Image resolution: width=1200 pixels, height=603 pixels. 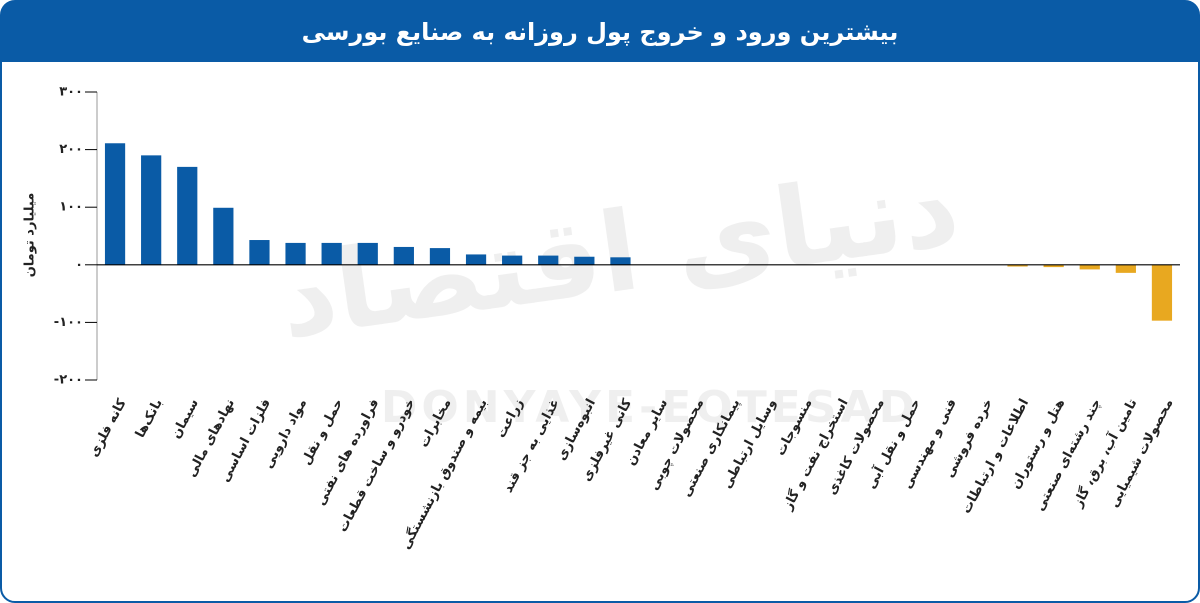 What do you see at coordinates (30, 235) in the screenshot?
I see `y-axis-label: میلیارد تومان` at bounding box center [30, 235].